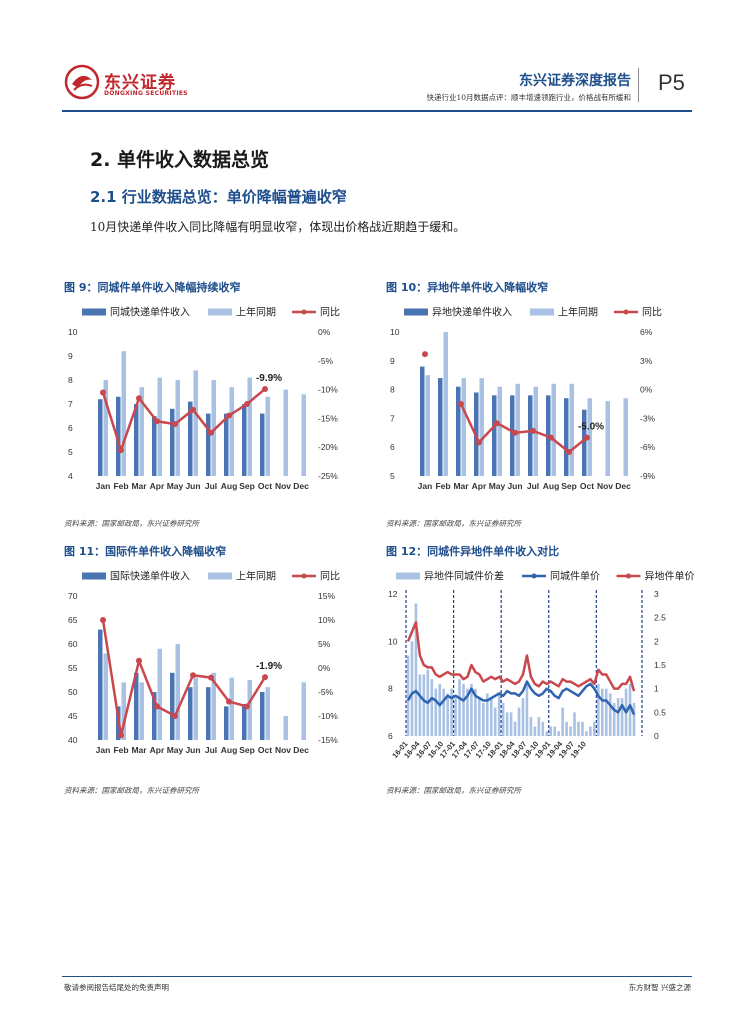 Image resolution: width=755 pixels, height=1024 pixels. Describe the element at coordinates (150, 576) in the screenshot. I see `legend-label-0: 国际快递单件收入` at that location.